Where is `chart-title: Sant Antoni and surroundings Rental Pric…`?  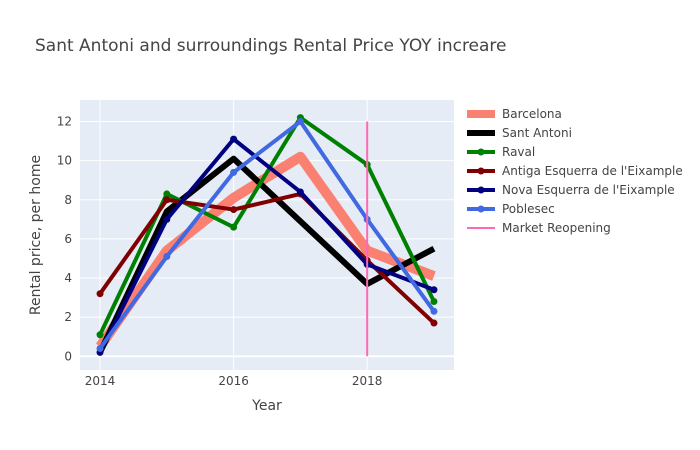
chart-title: Sant Antoni and surroundings Rental Pric… is located at coordinates (271, 46).